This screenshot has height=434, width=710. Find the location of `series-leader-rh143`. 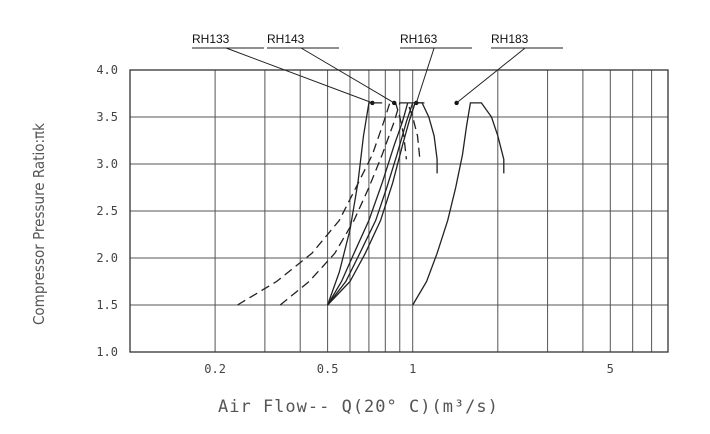

series-leader-rh143 is located at coordinates (347, 75).